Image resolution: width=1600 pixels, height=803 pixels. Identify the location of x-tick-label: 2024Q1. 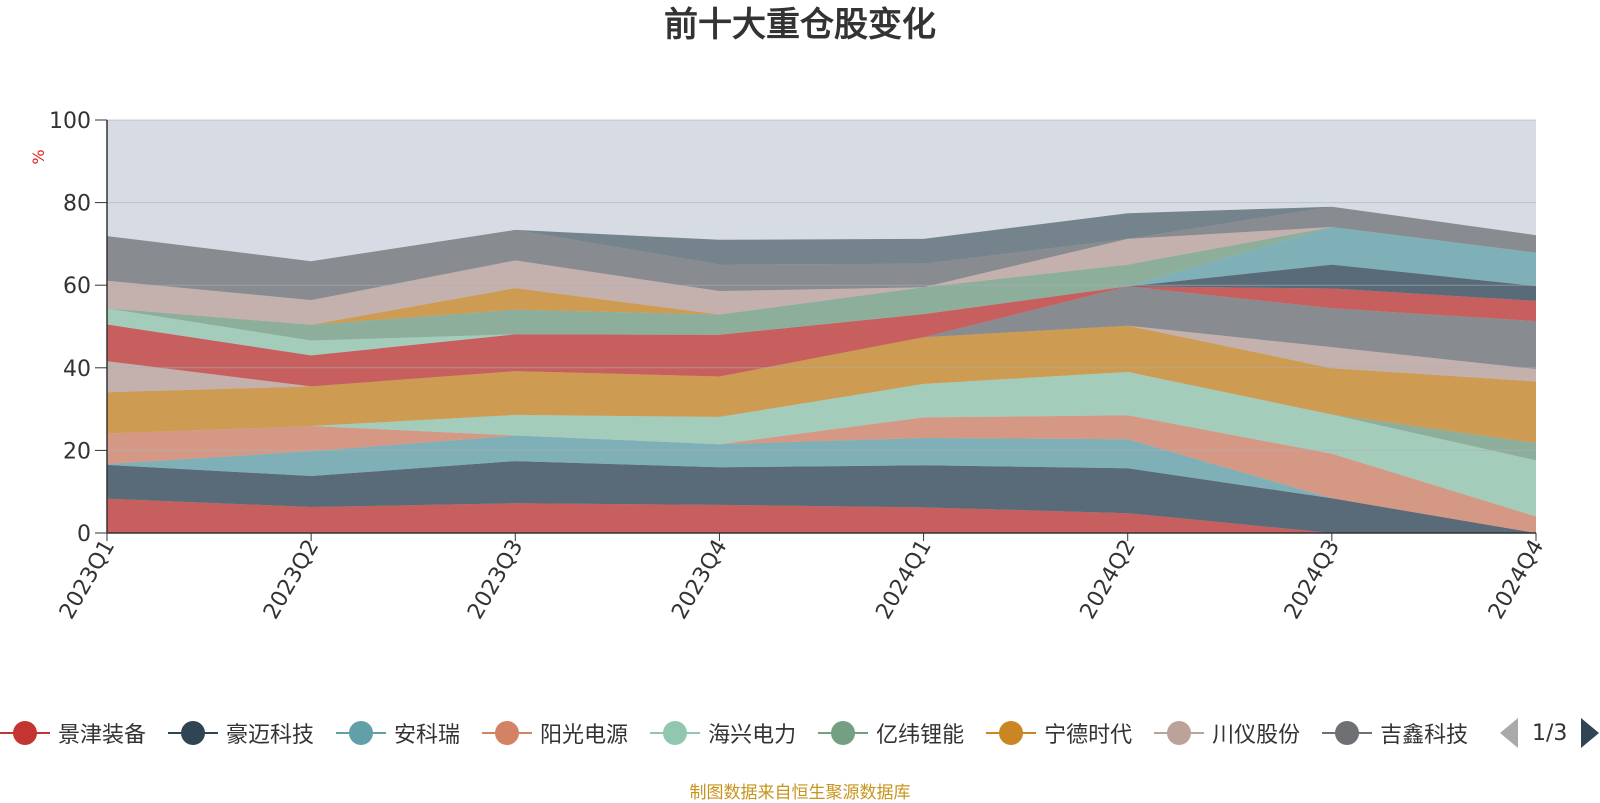
(903, 580).